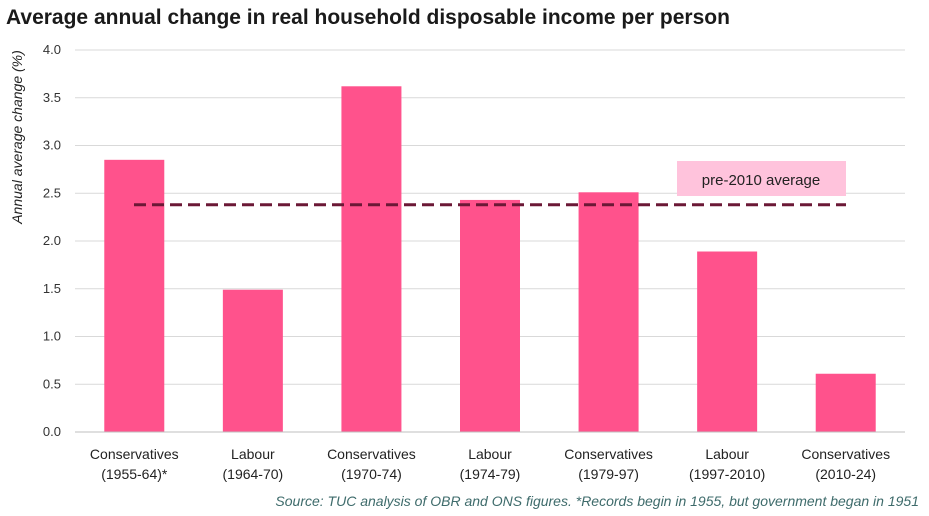  What do you see at coordinates (52, 336) in the screenshot?
I see `y-tick-label: 1.0` at bounding box center [52, 336].